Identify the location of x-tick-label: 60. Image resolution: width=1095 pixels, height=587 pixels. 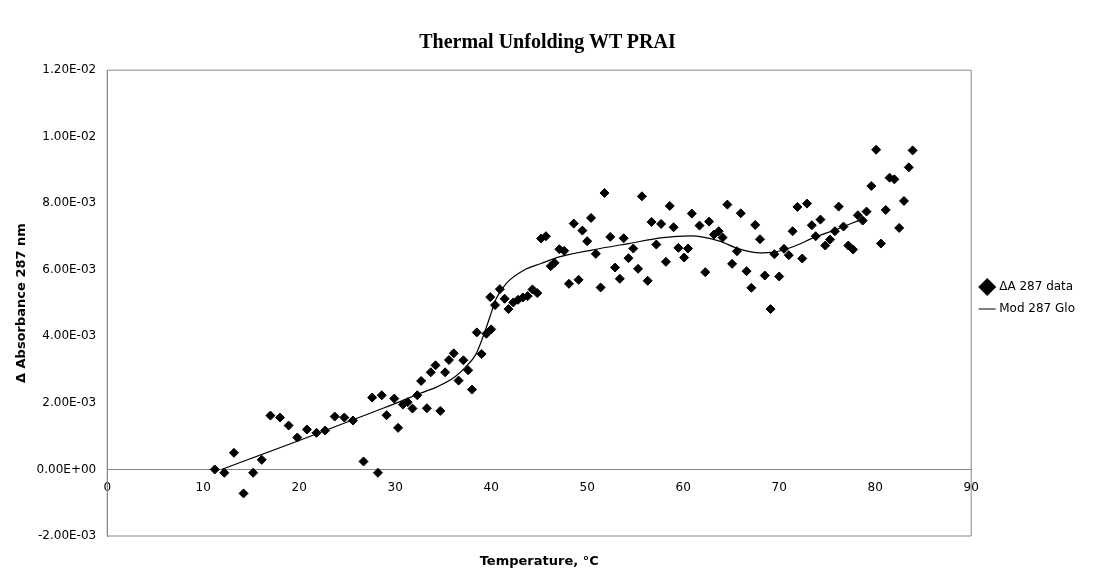
(683, 486).